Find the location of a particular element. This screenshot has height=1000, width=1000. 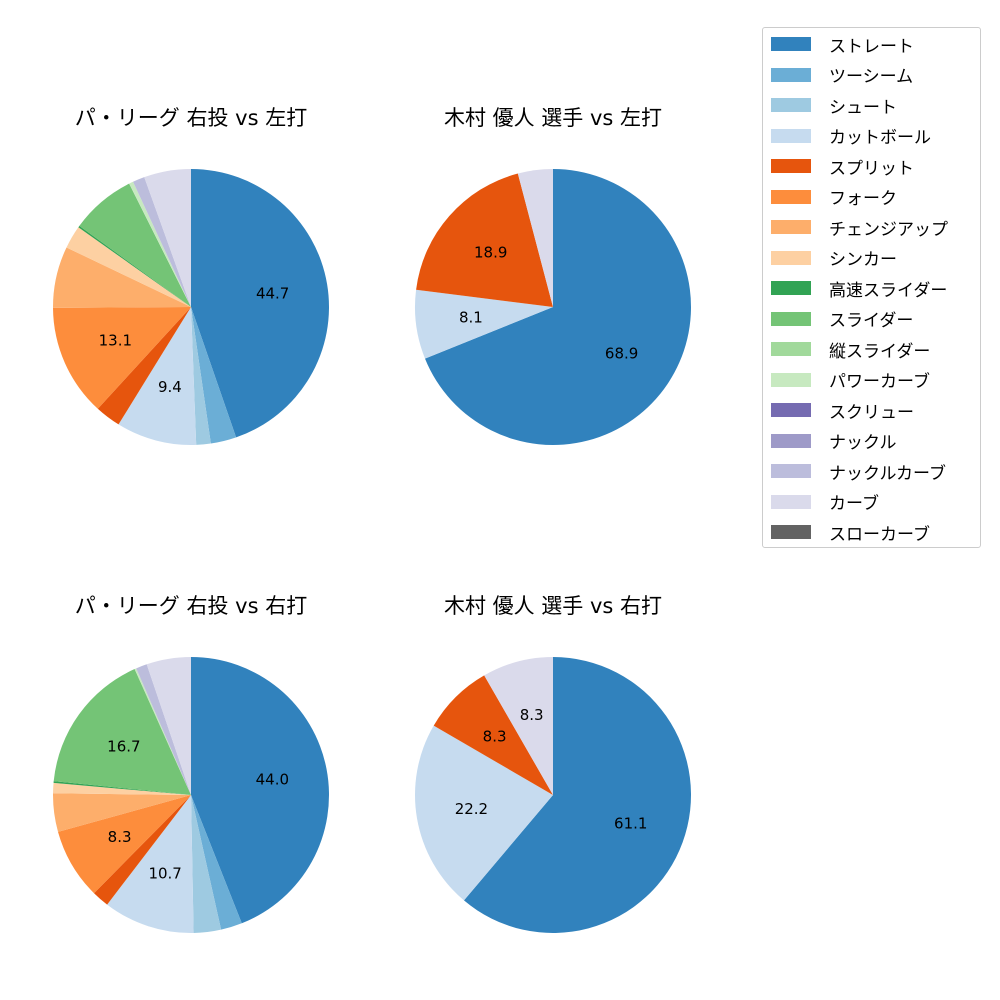

slice-label: 8.1 is located at coordinates (471, 318).